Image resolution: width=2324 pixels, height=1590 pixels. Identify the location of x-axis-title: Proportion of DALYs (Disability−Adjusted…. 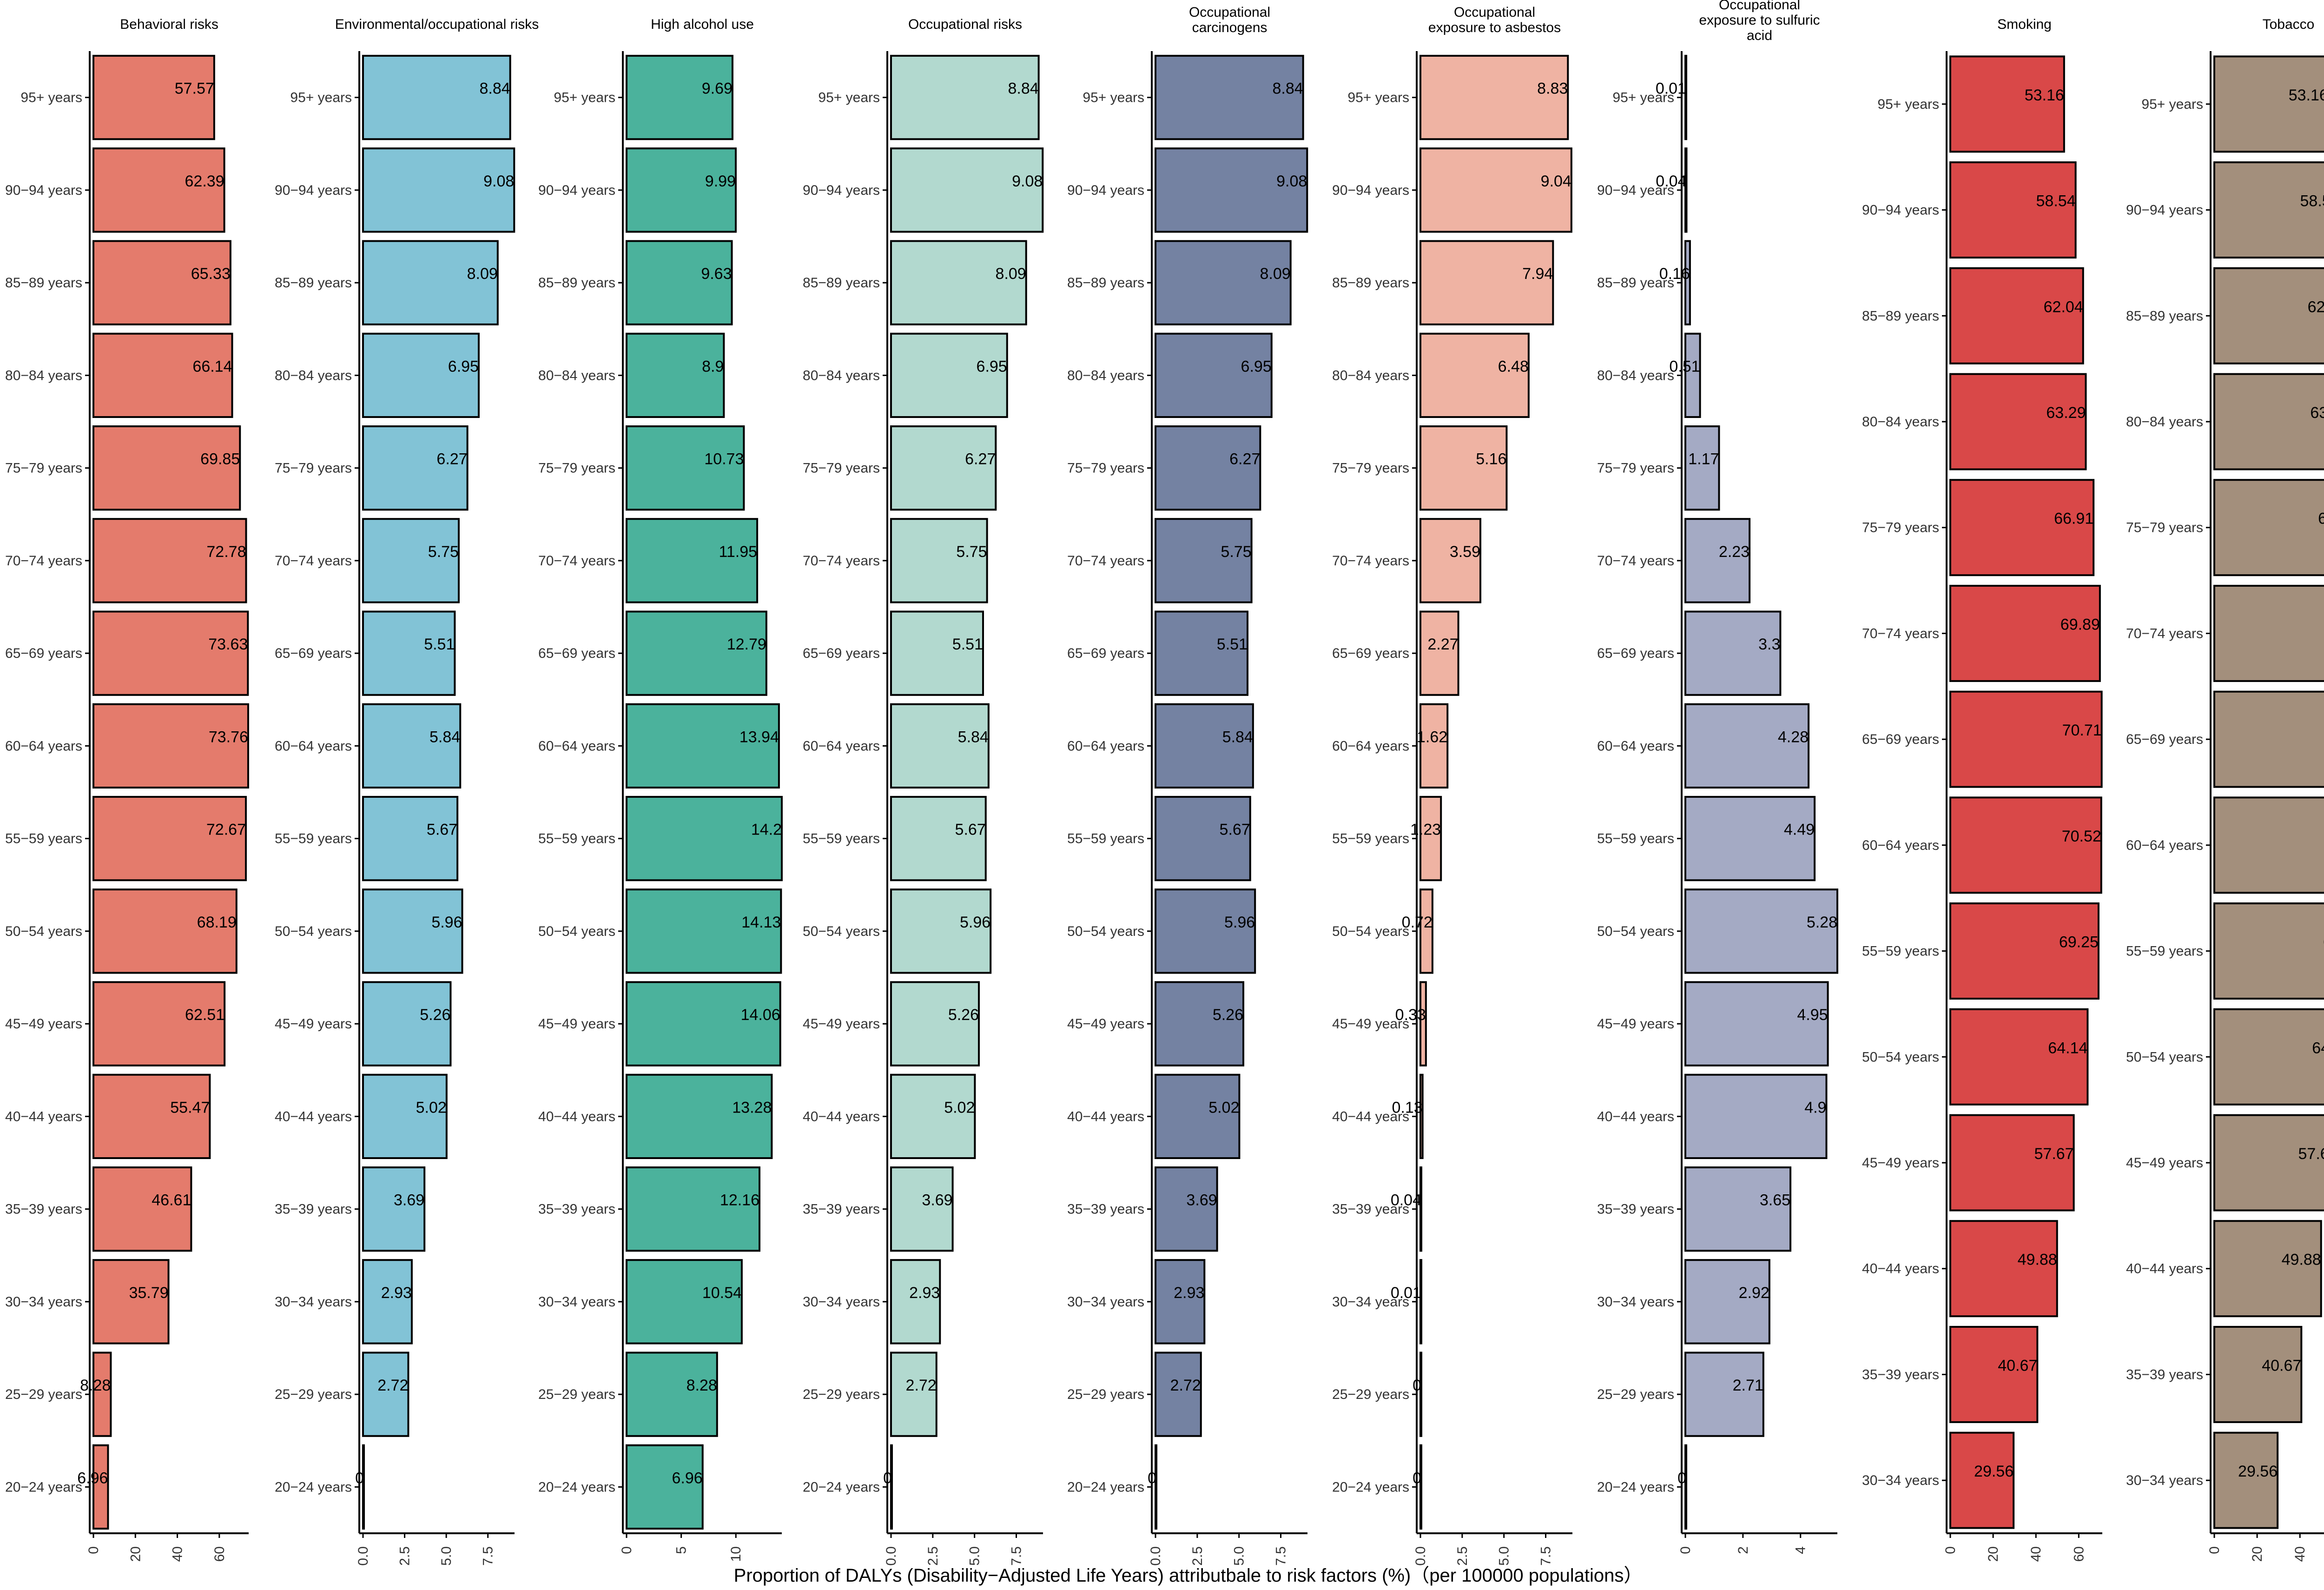
(1188, 1575).